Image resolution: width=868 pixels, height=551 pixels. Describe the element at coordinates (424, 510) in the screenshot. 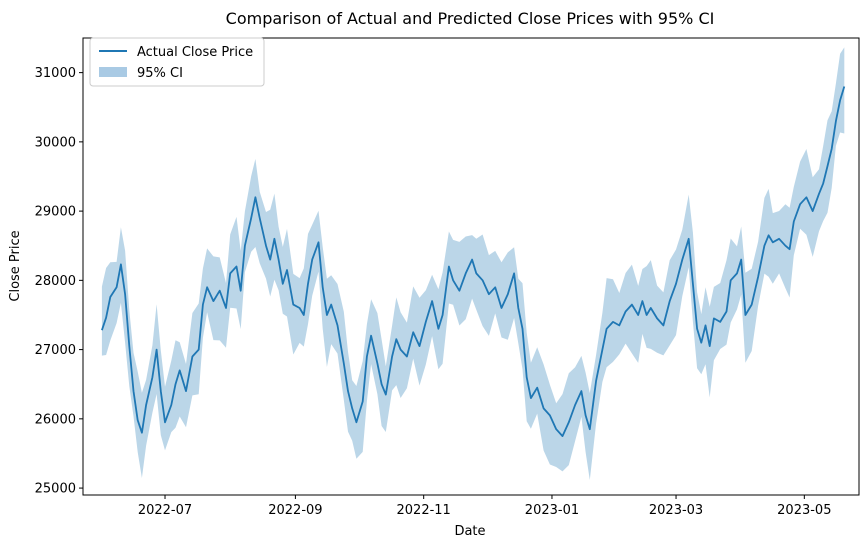

I see `x-tick-label: 2022-11` at that location.